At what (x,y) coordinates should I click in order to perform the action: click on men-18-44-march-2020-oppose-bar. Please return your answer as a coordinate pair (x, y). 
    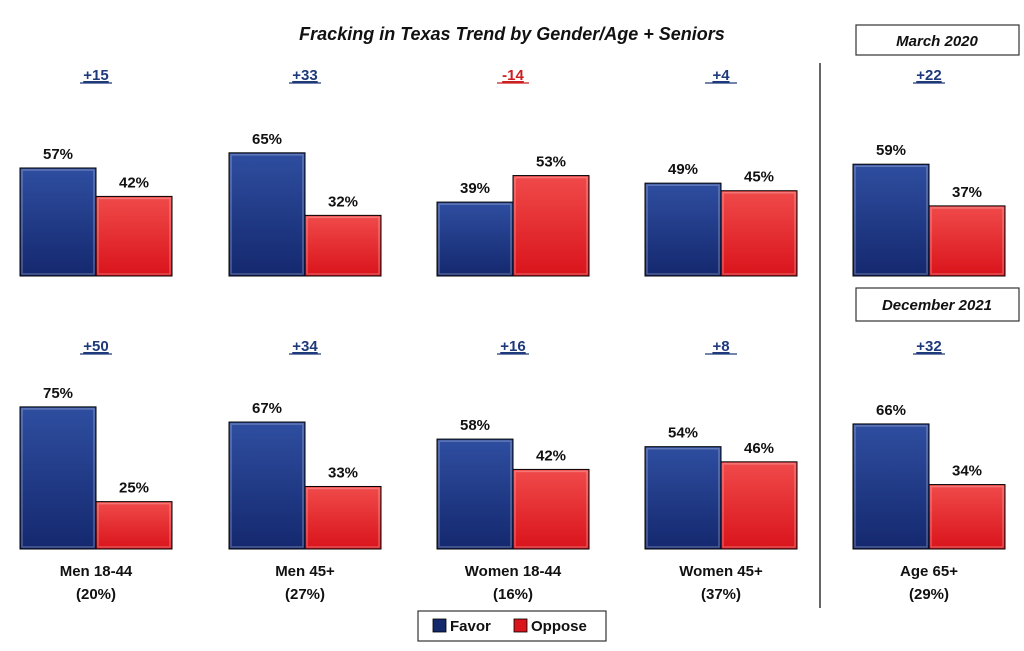
    Looking at the image, I should click on (134, 236).